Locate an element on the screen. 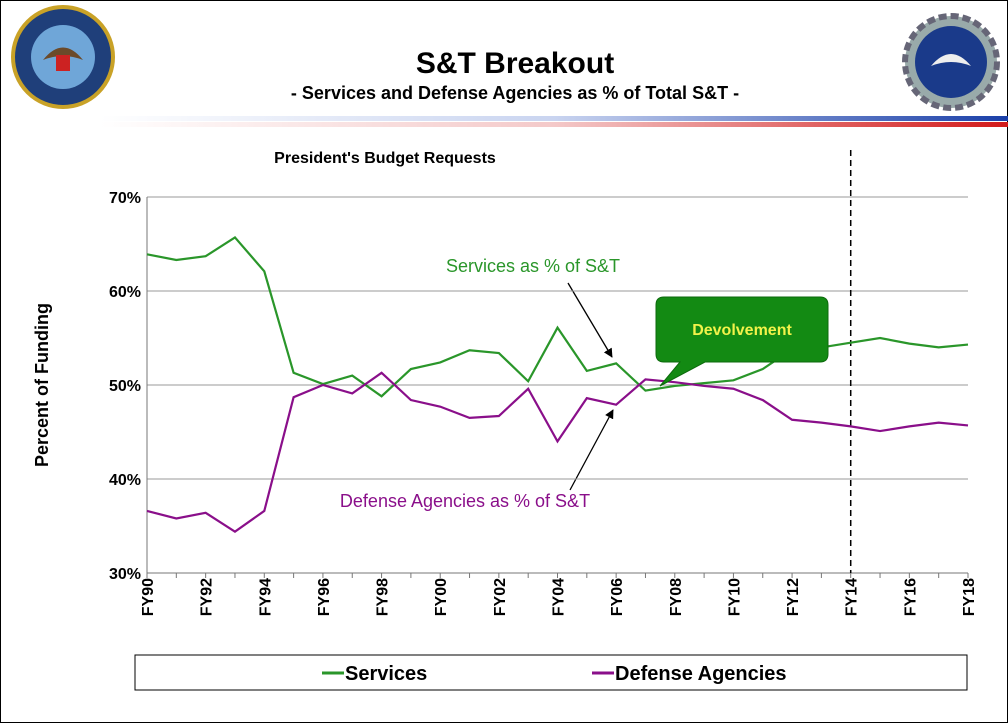  asd-logo is located at coordinates (951, 62).